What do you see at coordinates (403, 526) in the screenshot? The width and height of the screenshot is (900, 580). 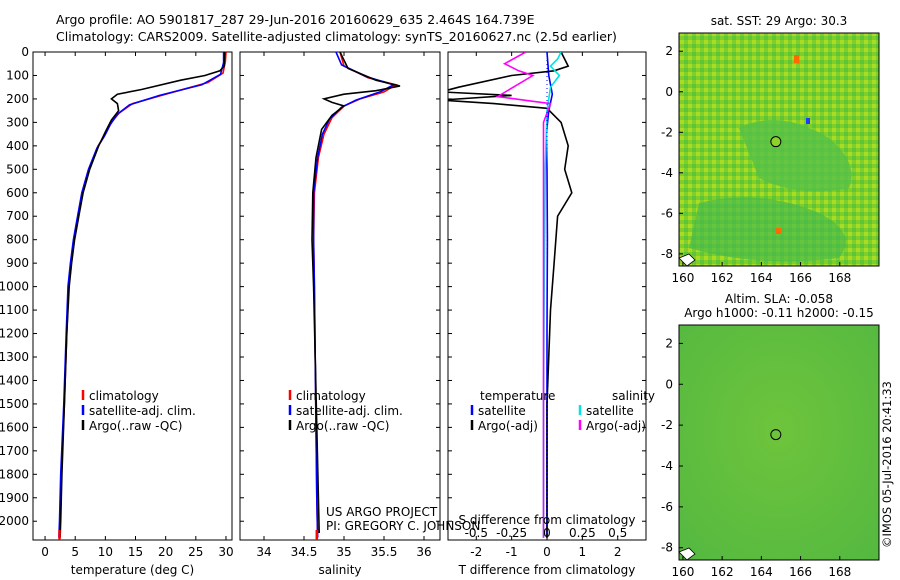 I see `pi-credit: PI: GREGORY C. JOHNSON` at bounding box center [403, 526].